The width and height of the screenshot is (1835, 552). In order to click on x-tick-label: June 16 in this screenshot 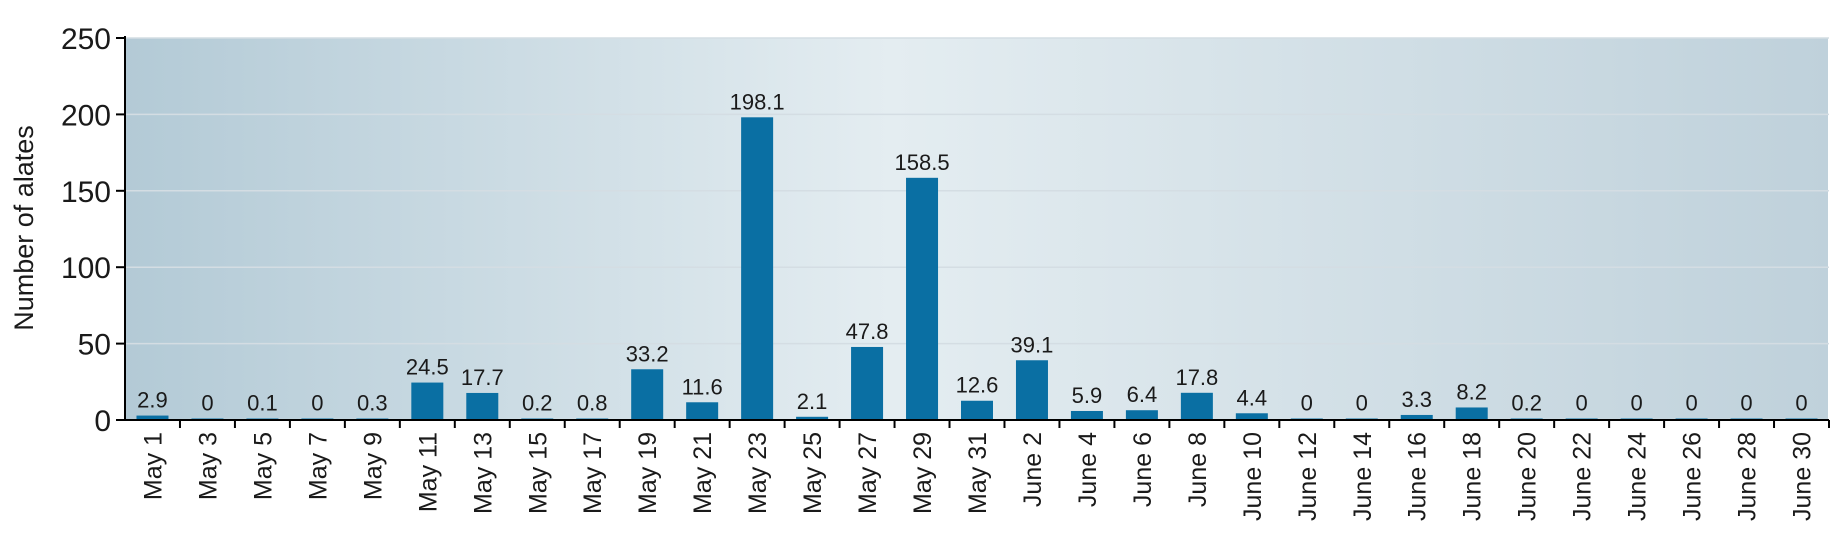, I will do `click(1418, 476)`.